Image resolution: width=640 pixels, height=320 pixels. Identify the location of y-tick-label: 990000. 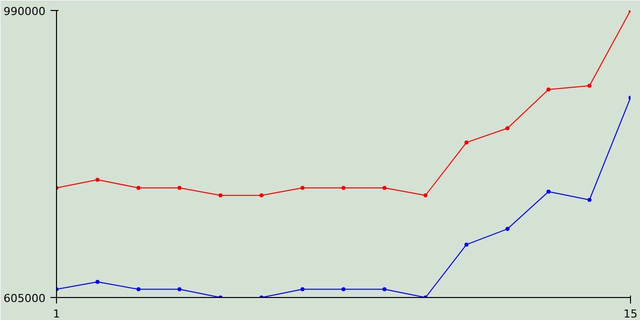
(25, 11).